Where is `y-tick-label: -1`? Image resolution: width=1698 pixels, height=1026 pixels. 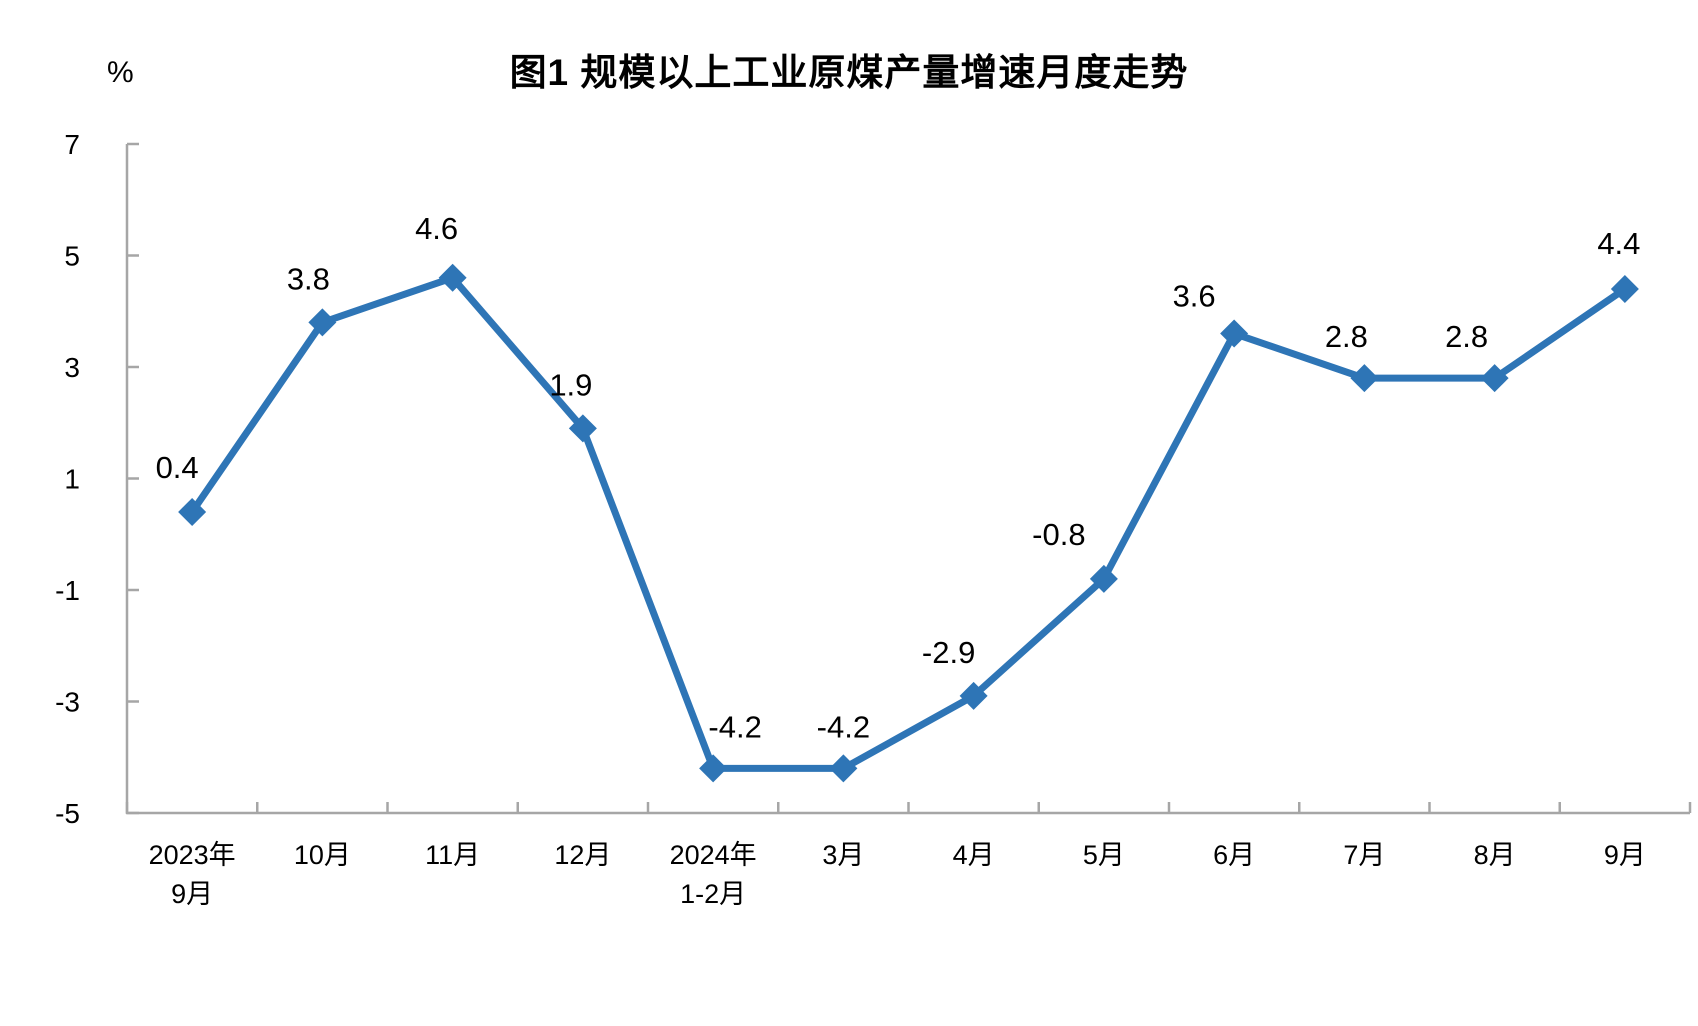
y-tick-label: -1 is located at coordinates (67, 590).